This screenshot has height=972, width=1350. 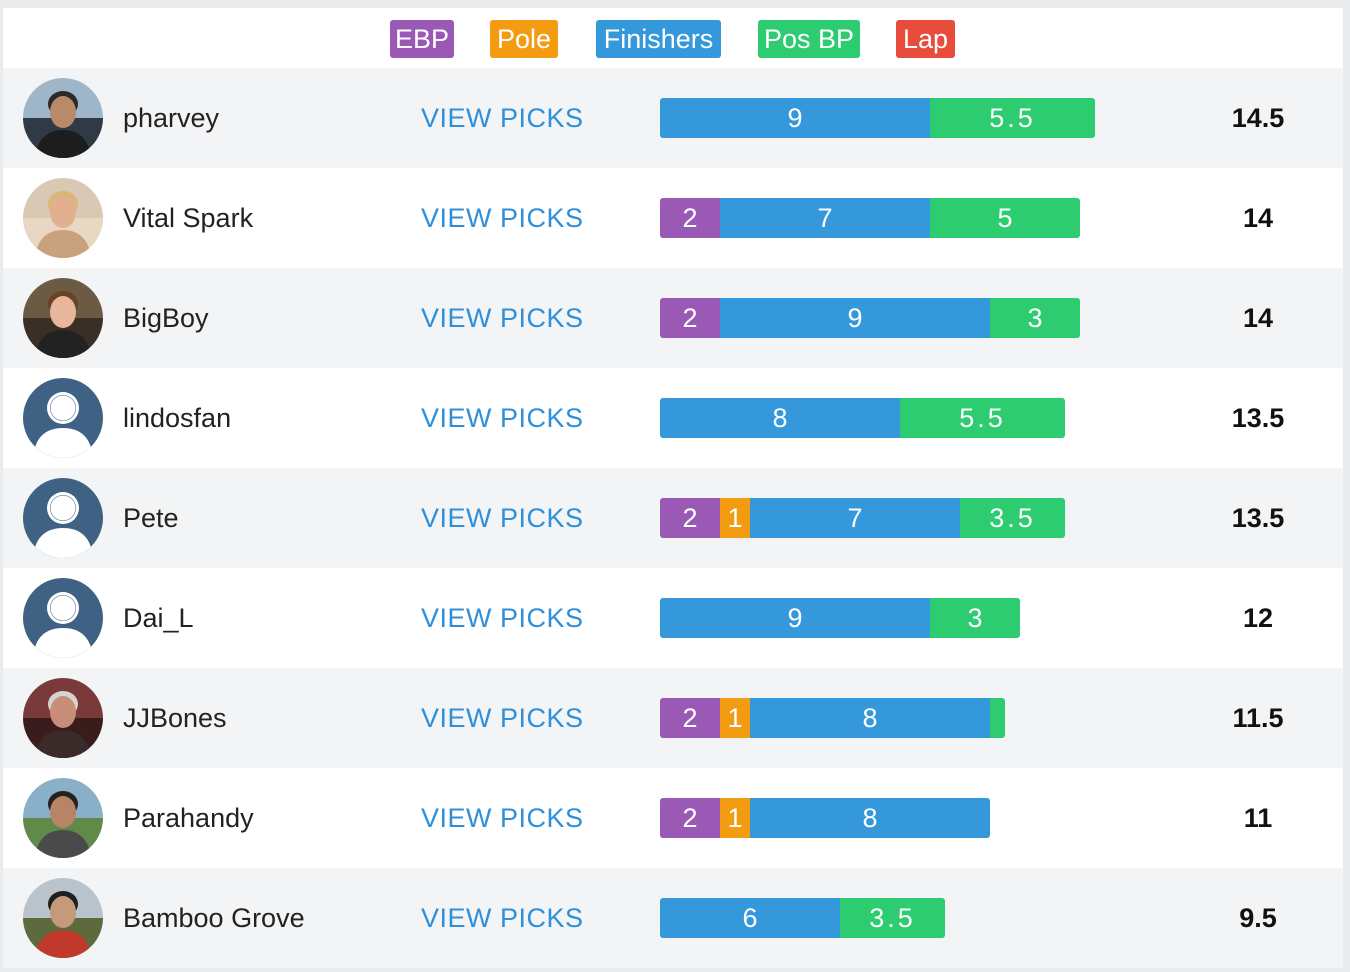 I want to click on username: pharvey, so click(x=171, y=118).